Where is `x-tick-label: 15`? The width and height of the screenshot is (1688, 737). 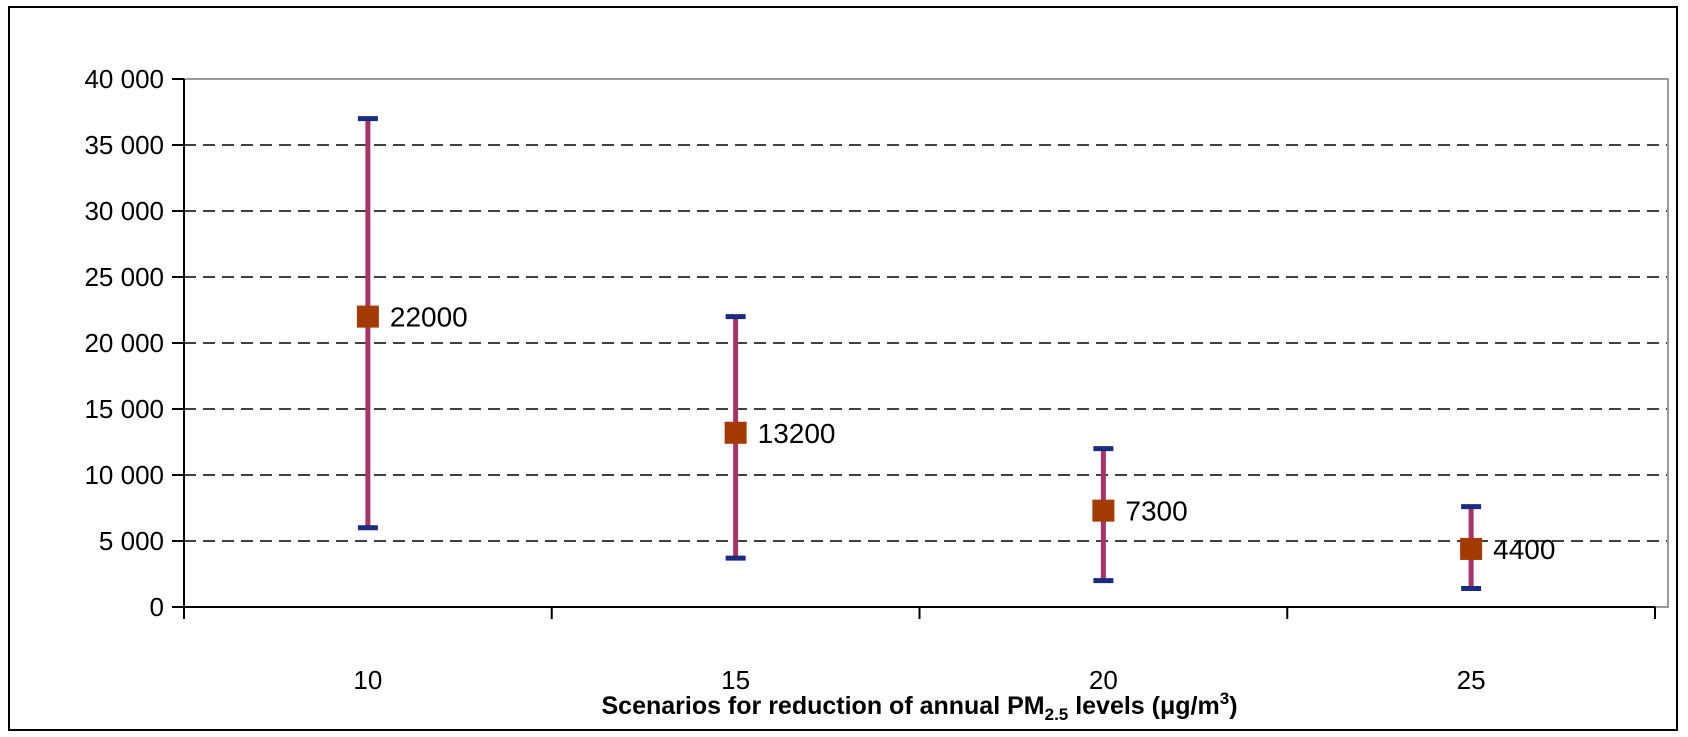 x-tick-label: 15 is located at coordinates (735, 680).